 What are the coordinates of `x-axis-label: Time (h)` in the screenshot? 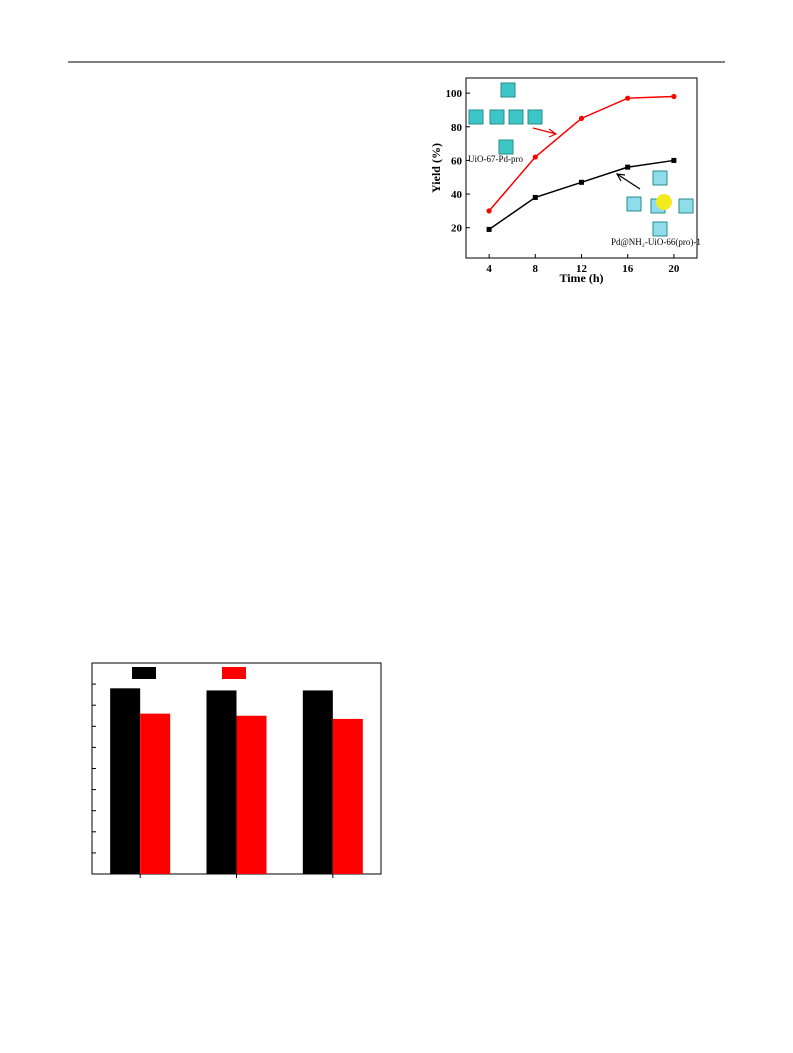 It's located at (581, 278).